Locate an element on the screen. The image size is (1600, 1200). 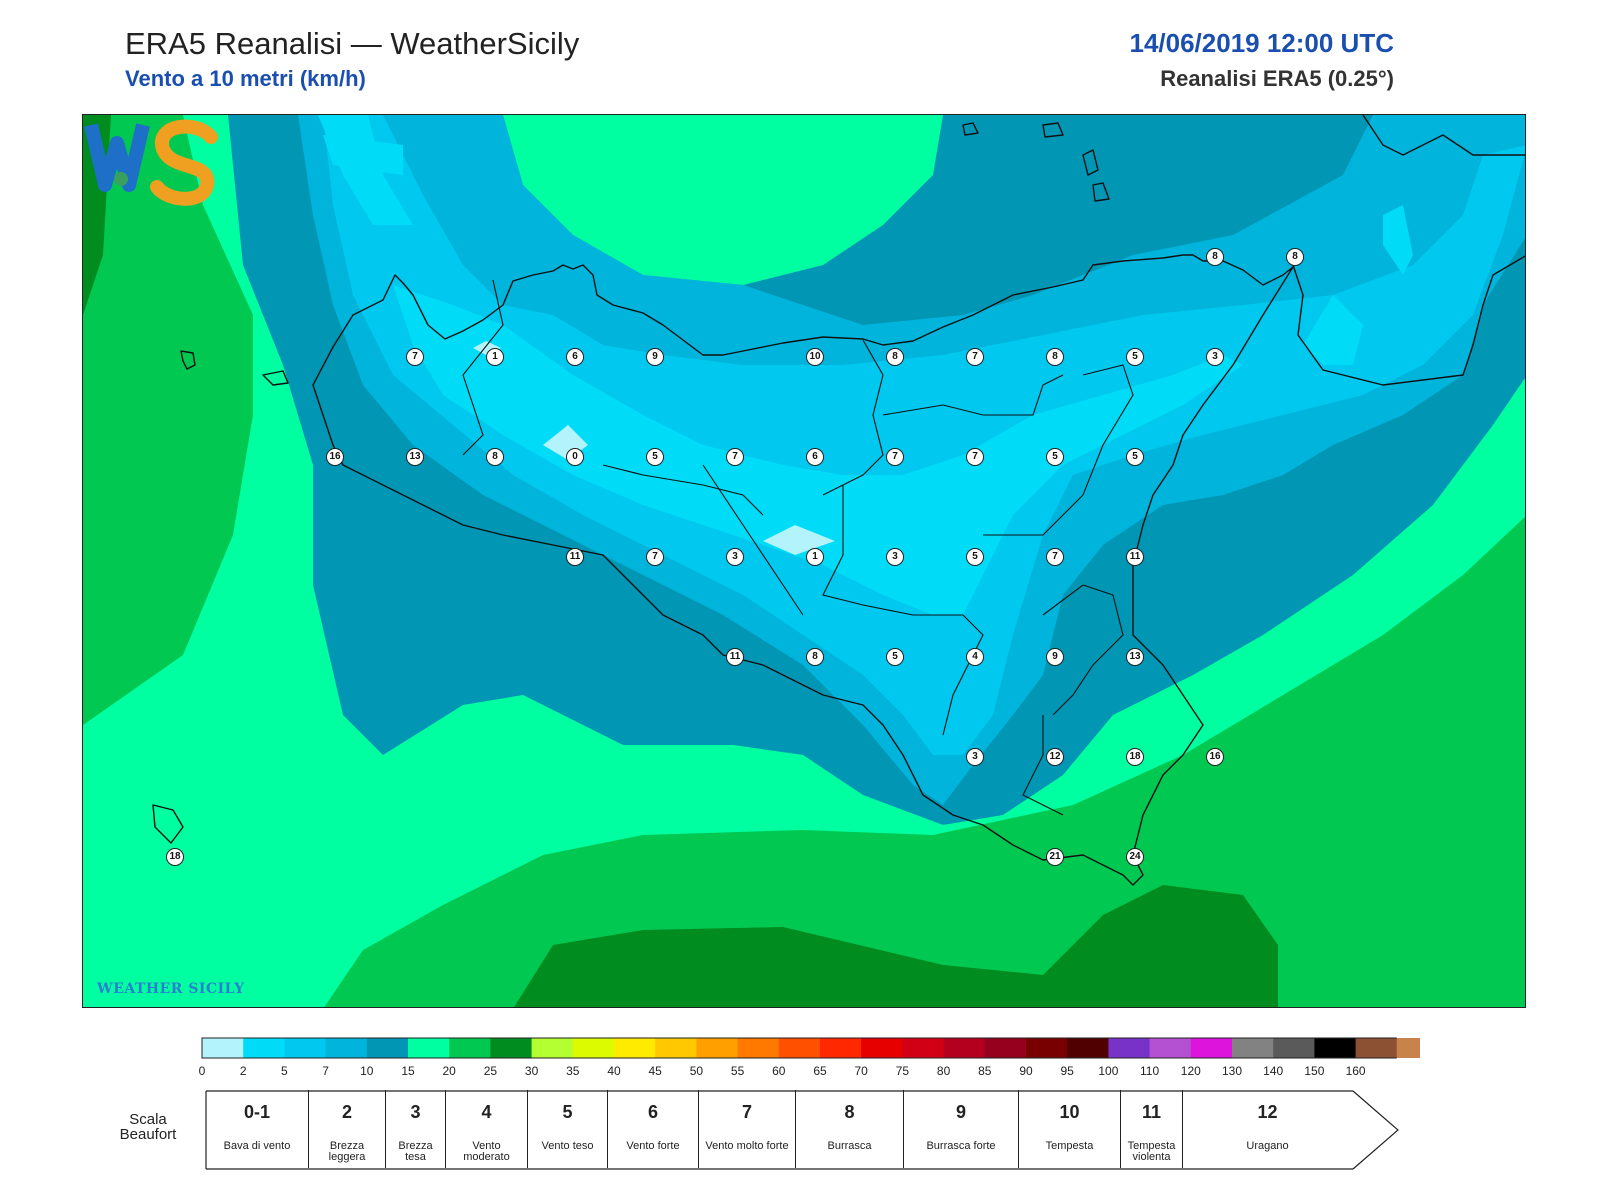
colorbar-tick-label: 55 is located at coordinates (737, 1071).